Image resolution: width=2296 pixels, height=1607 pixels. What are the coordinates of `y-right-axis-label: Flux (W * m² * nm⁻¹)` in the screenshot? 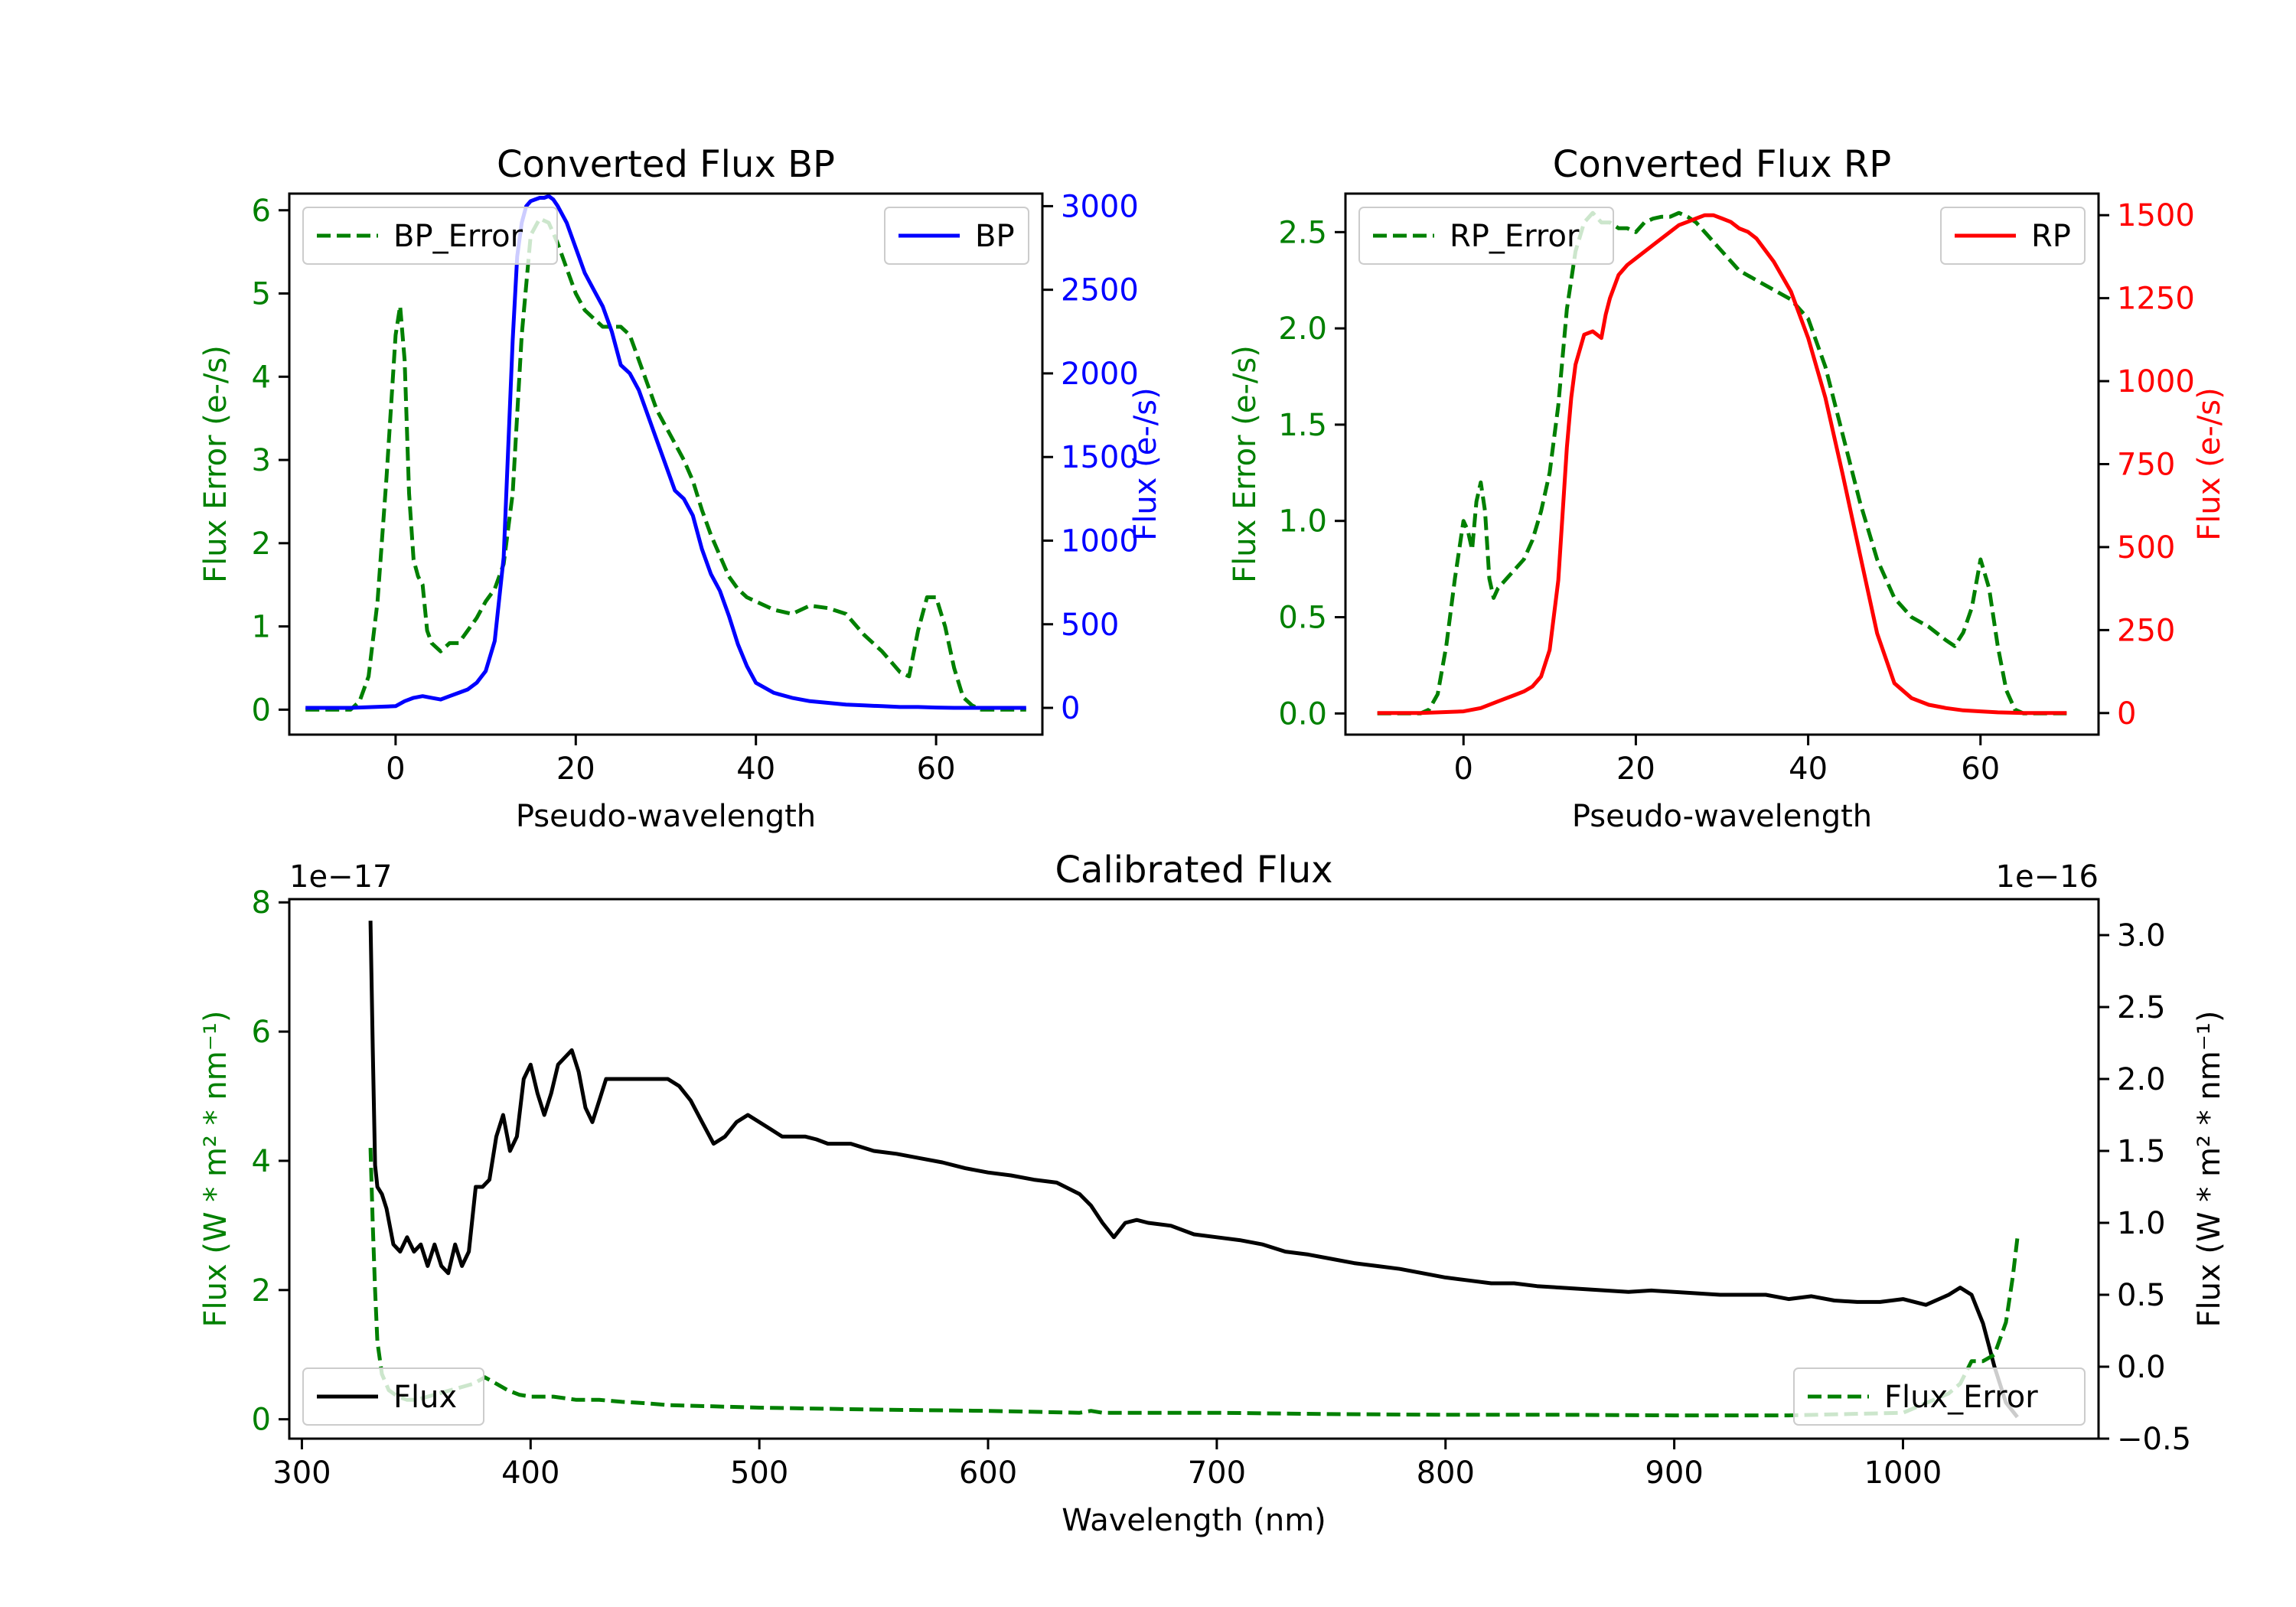 It's located at (2209, 1170).